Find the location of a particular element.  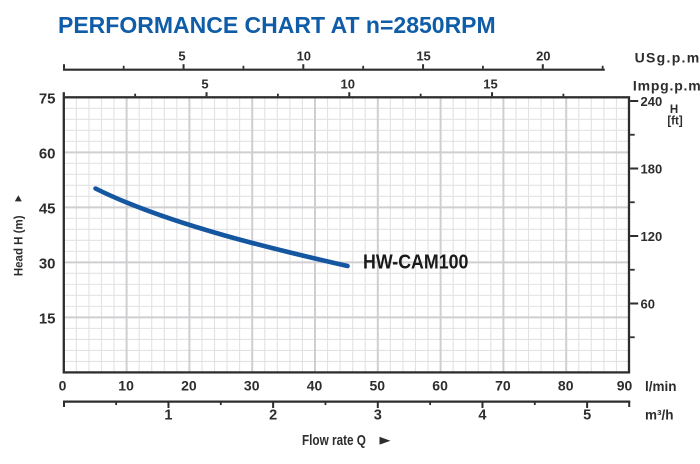

svg-text: 2 is located at coordinates (273, 415).